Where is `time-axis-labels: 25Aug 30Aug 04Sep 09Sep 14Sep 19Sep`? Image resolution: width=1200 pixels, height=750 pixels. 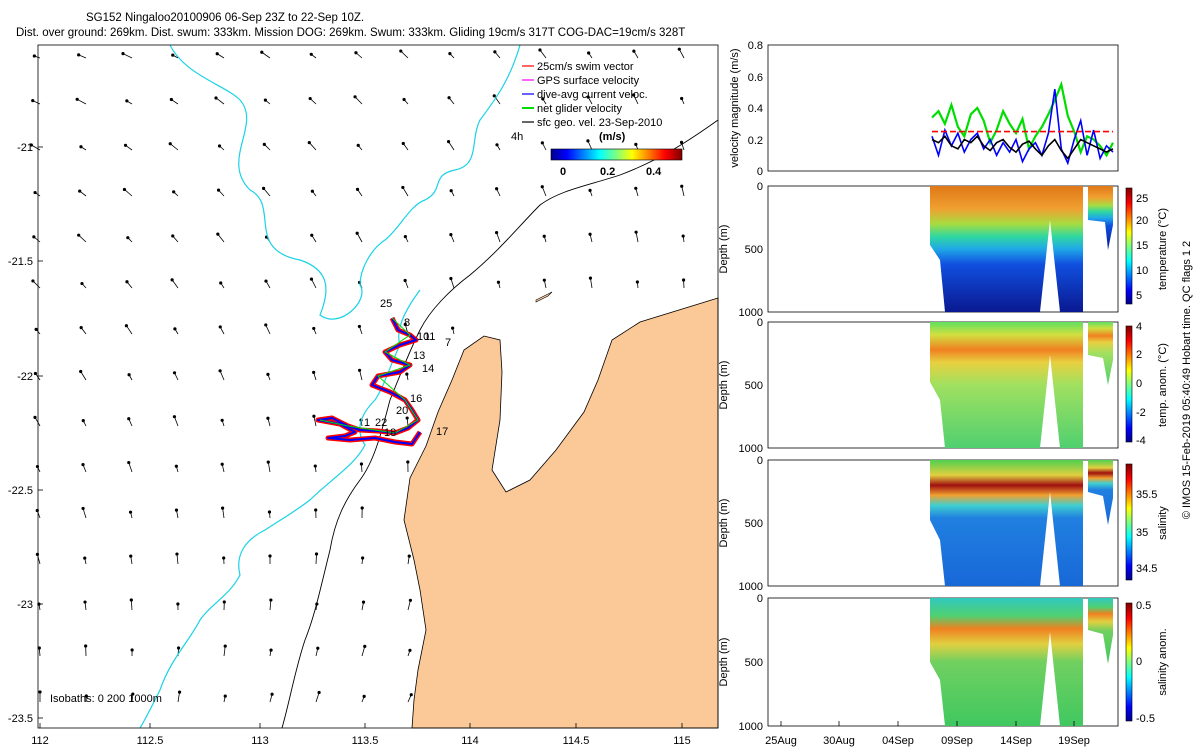 time-axis-labels: 25Aug 30Aug 04Sep 09Sep 14Sep 19Sep is located at coordinates (927, 741).